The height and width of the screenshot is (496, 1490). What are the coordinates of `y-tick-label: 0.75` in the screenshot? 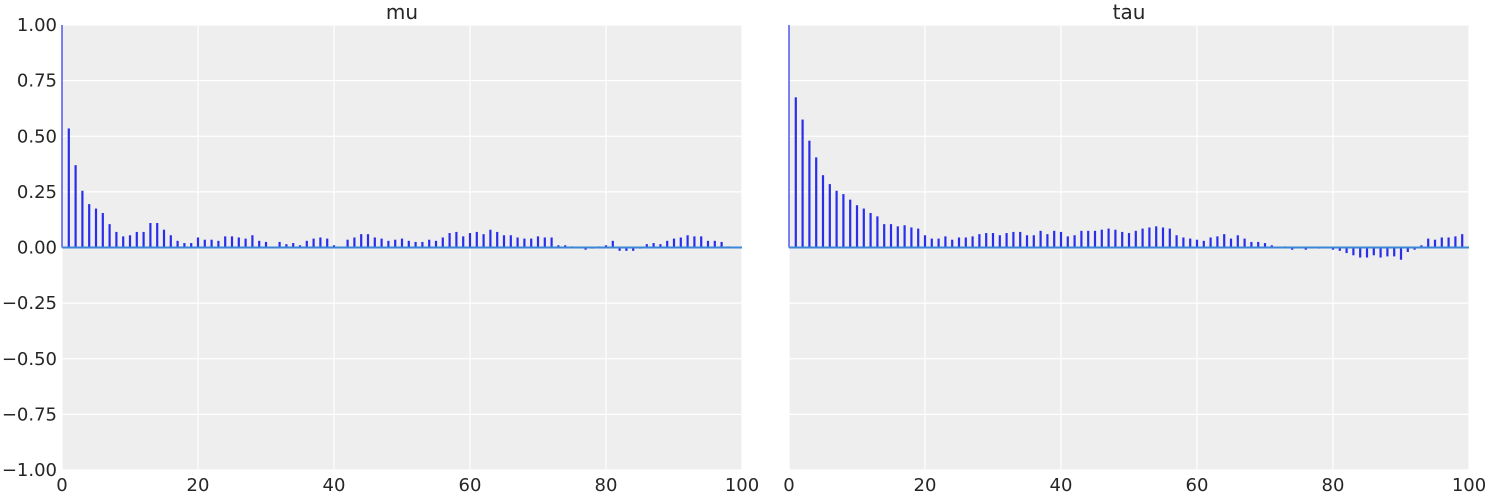 It's located at (37, 81).